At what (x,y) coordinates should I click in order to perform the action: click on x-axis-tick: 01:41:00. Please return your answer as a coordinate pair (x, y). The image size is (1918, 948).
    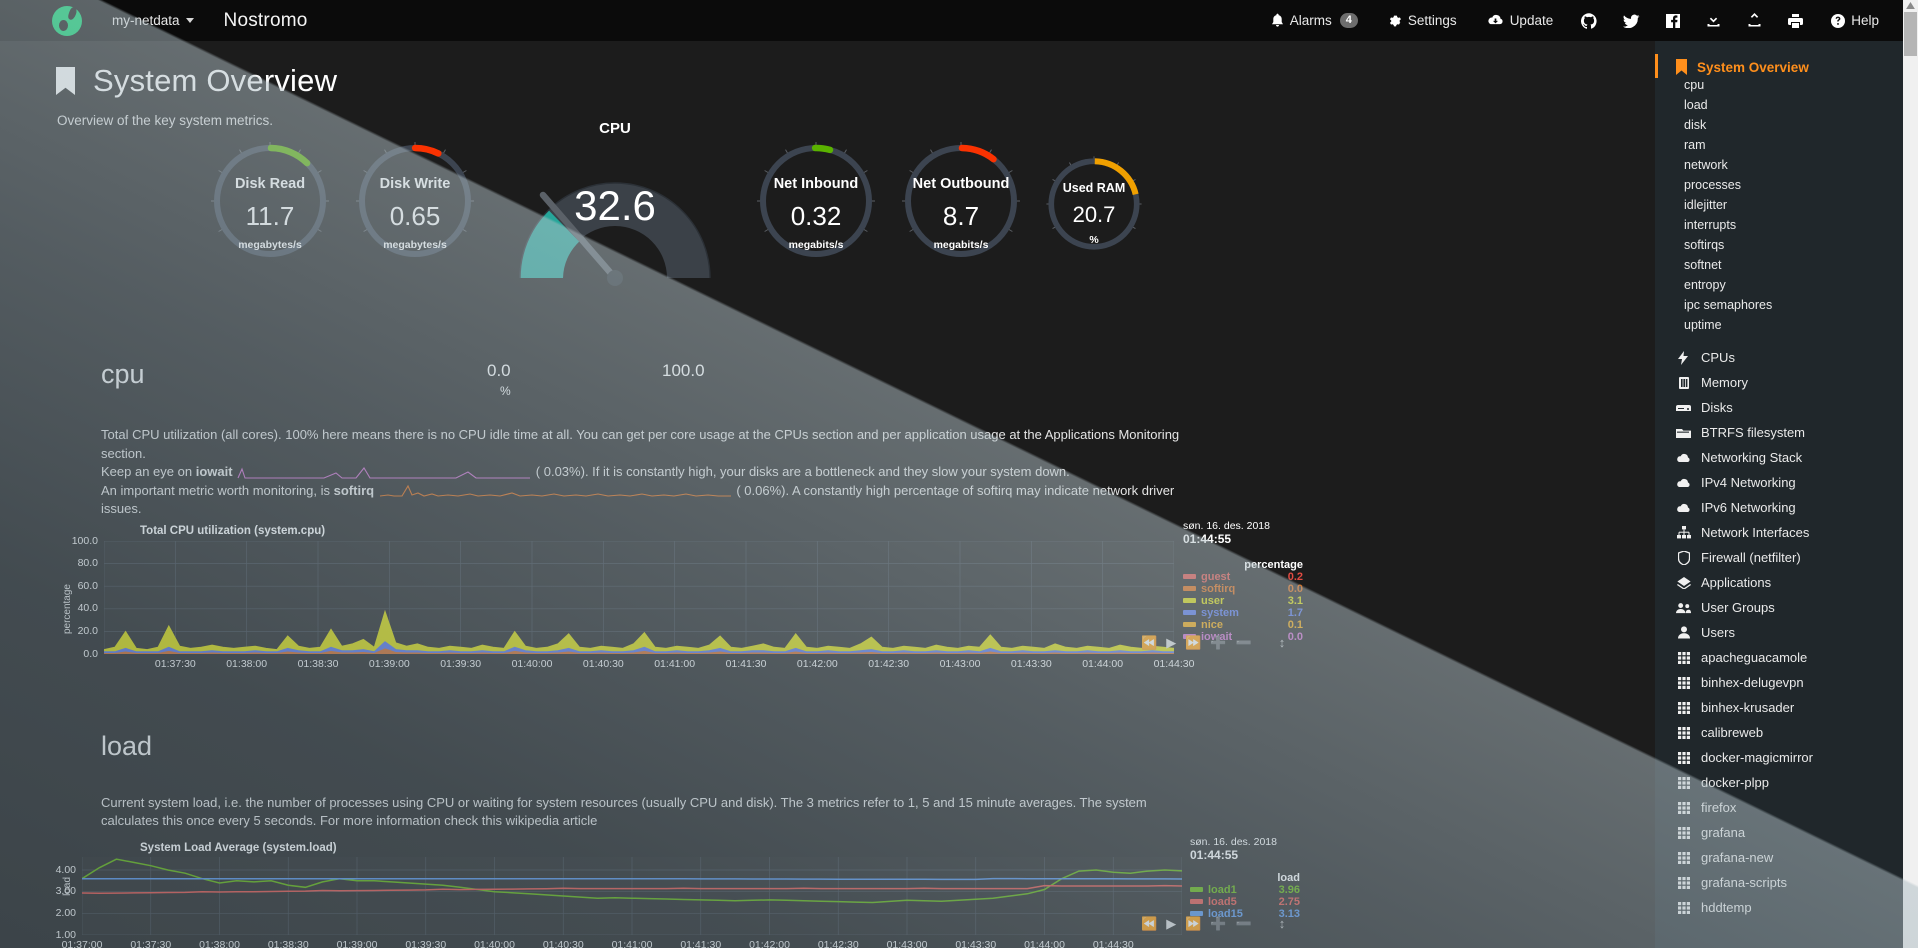
    Looking at the image, I should click on (675, 663).